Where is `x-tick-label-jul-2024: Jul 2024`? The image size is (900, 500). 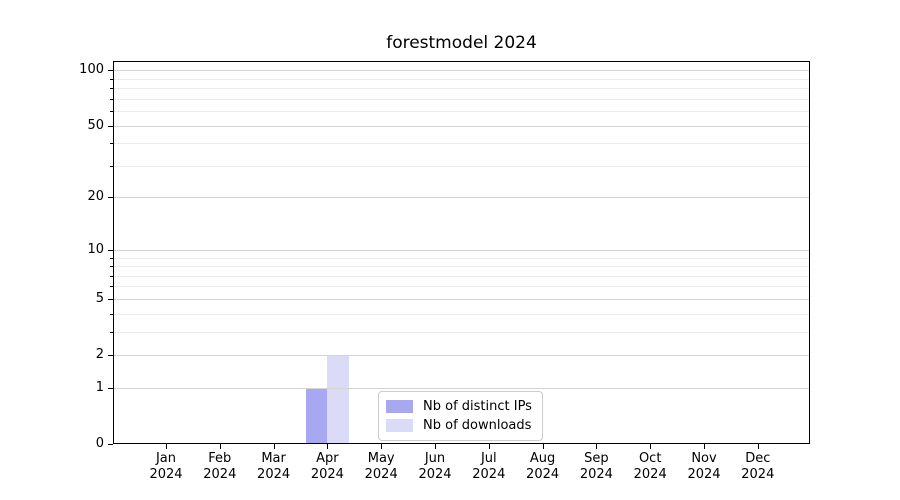
x-tick-label-jul-2024: Jul 2024 is located at coordinates (489, 467).